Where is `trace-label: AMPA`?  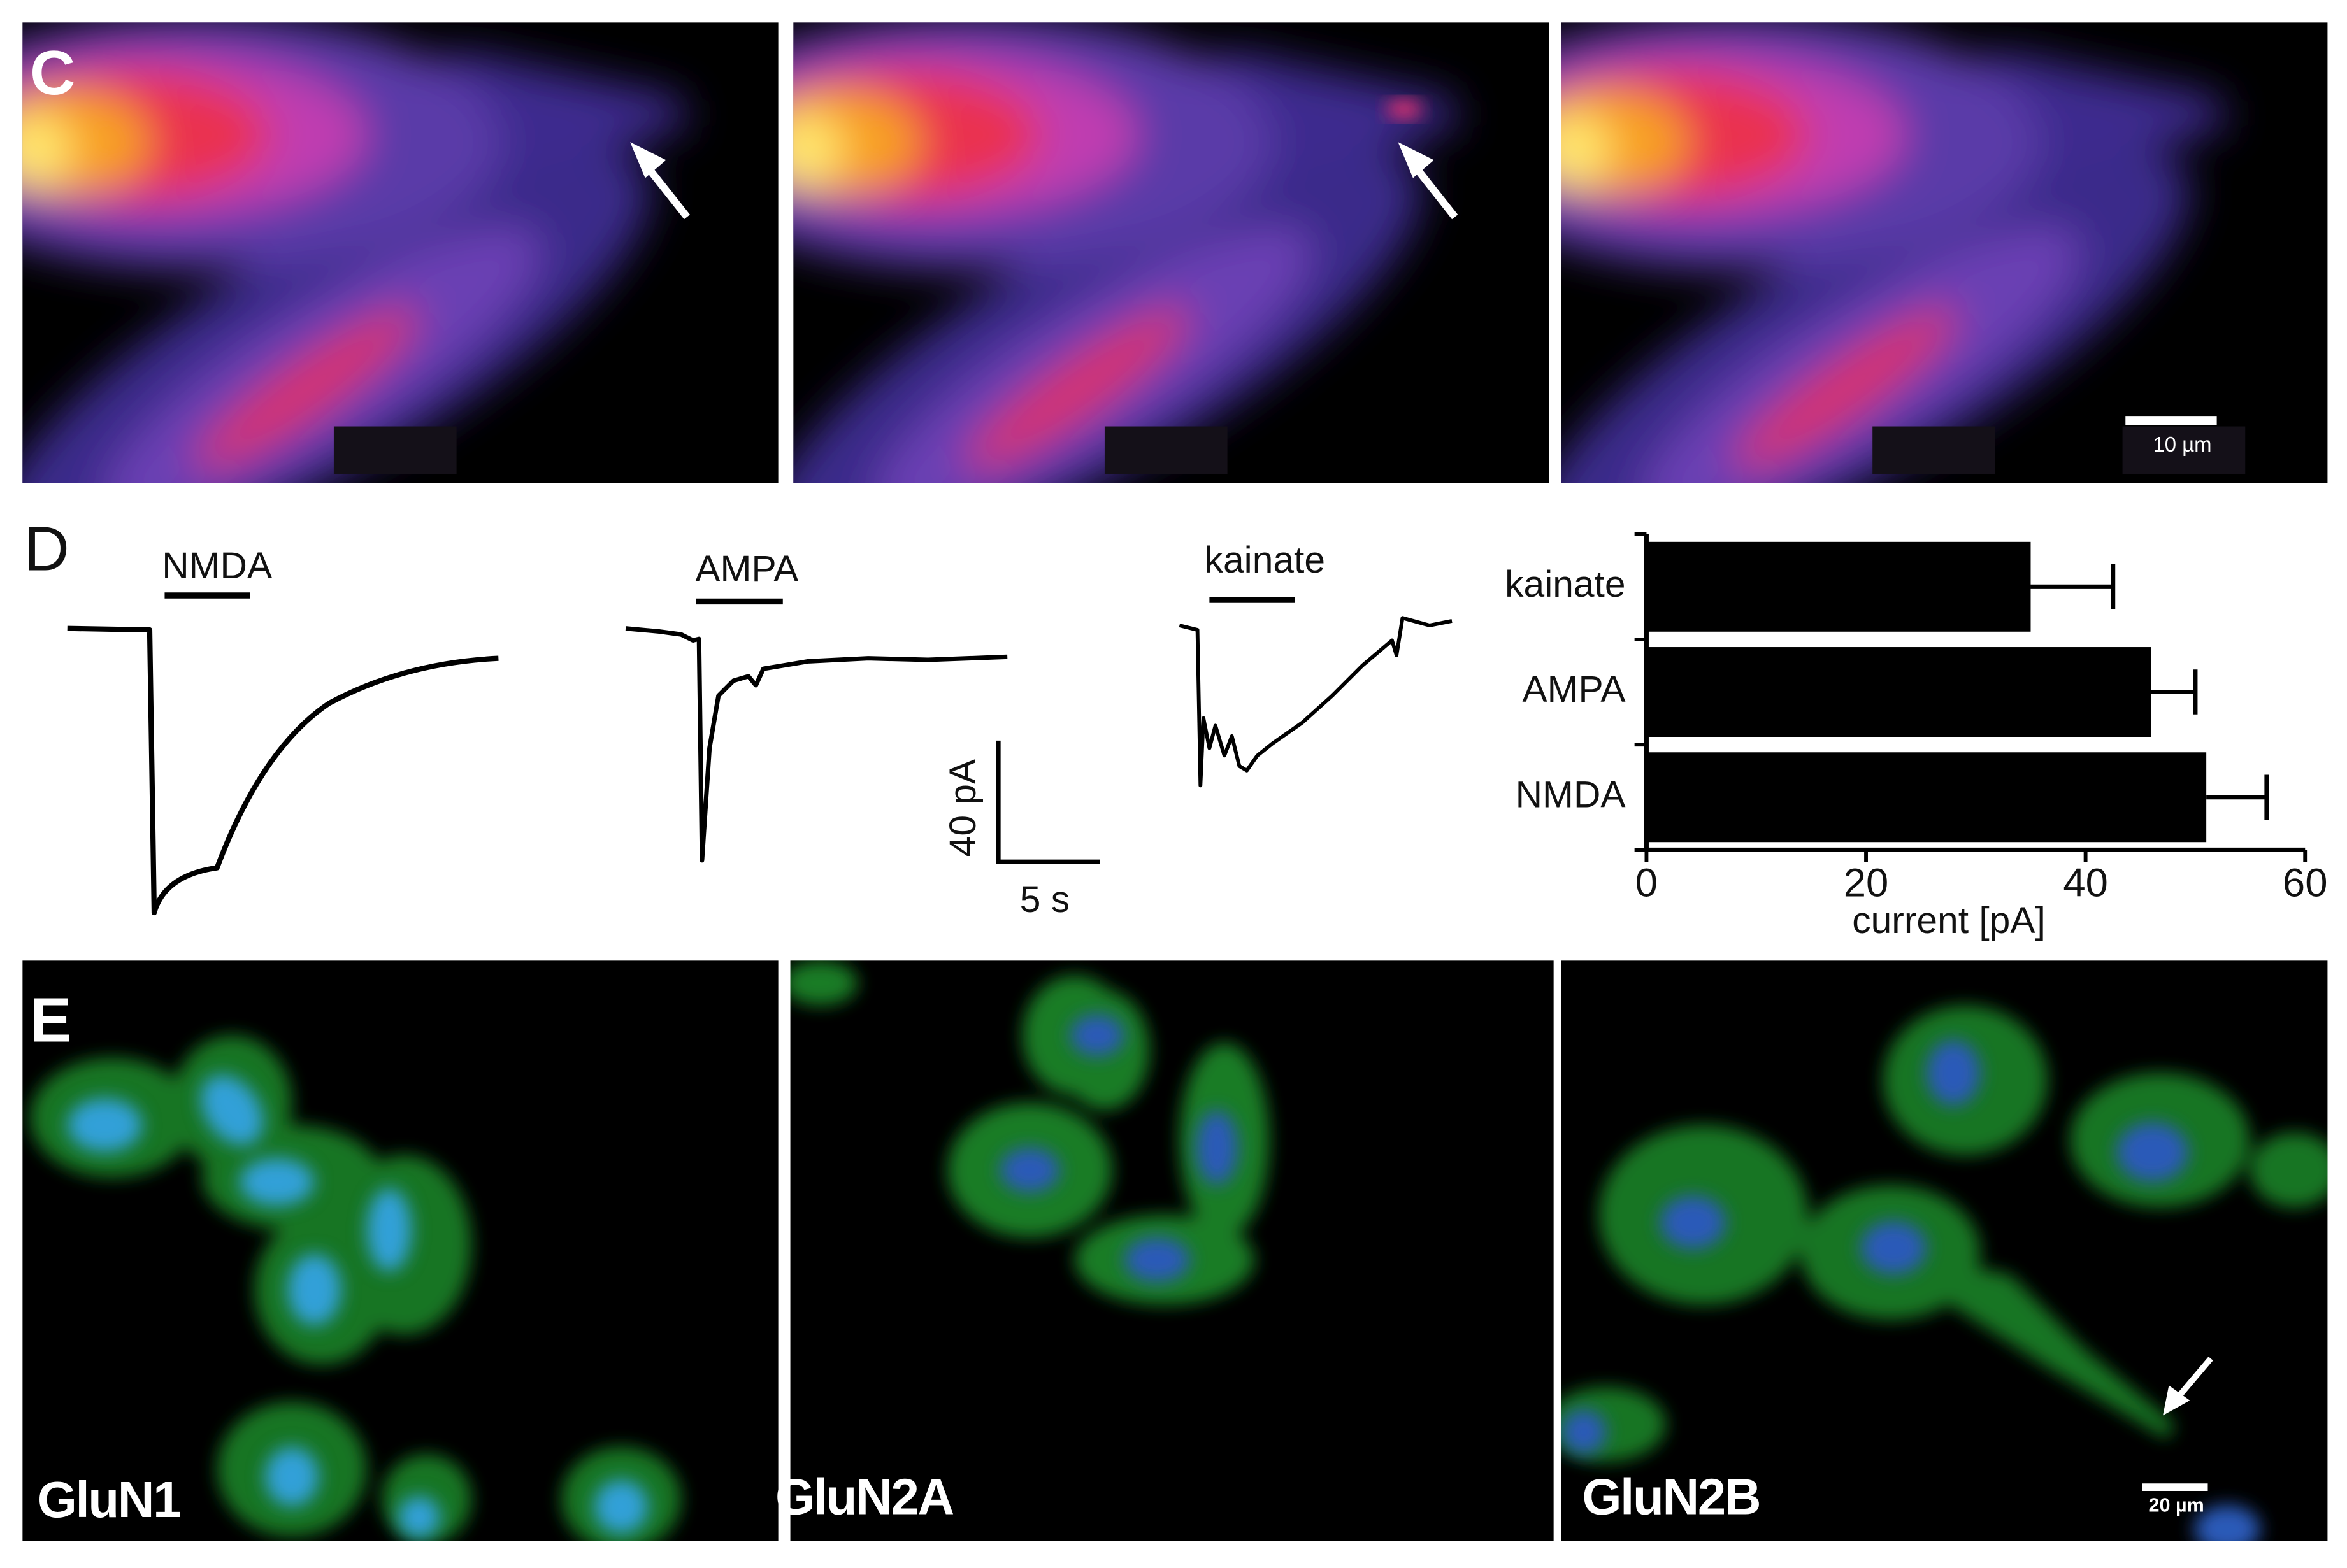
trace-label: AMPA is located at coordinates (747, 569).